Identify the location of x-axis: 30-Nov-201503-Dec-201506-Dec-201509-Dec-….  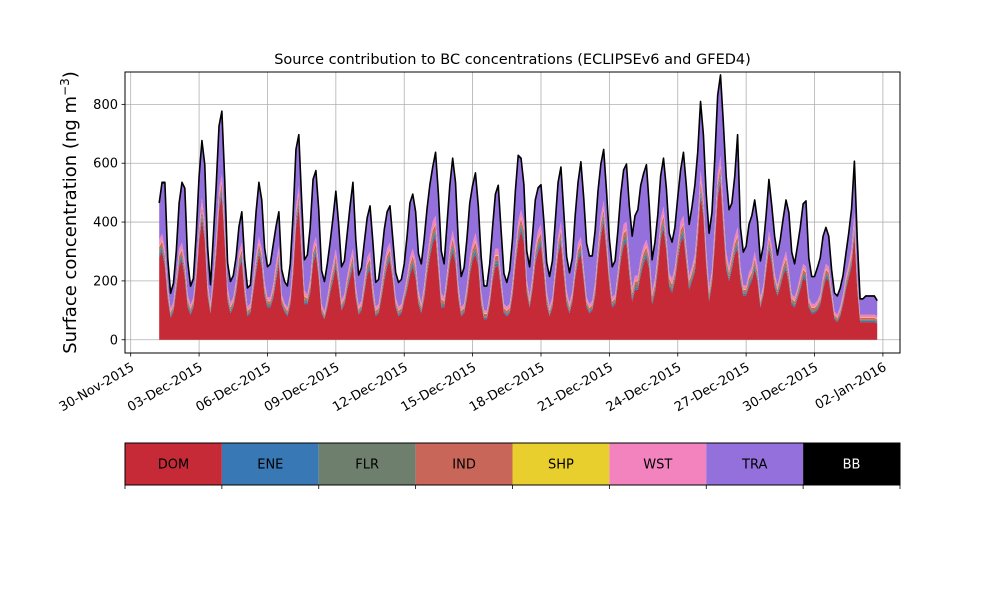
(473, 384).